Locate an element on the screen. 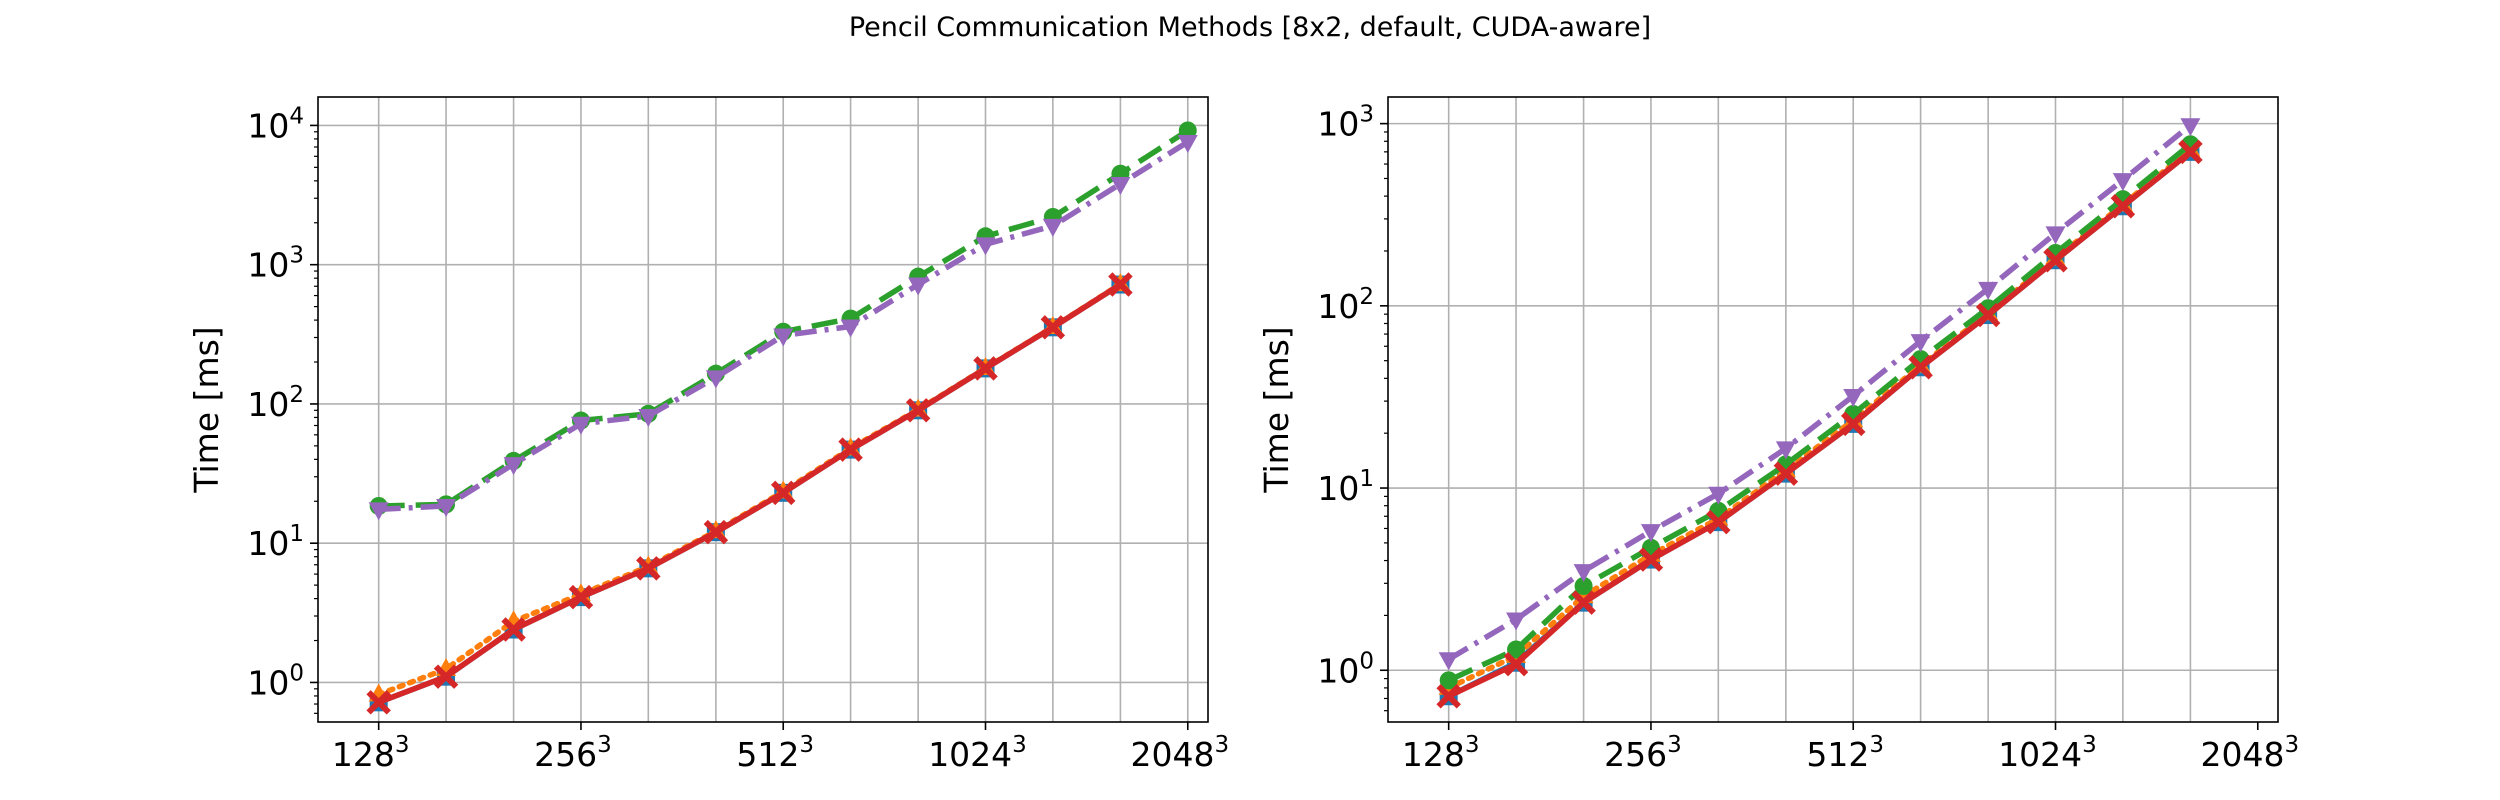  y-tick-label: 104 is located at coordinates (275, 124).